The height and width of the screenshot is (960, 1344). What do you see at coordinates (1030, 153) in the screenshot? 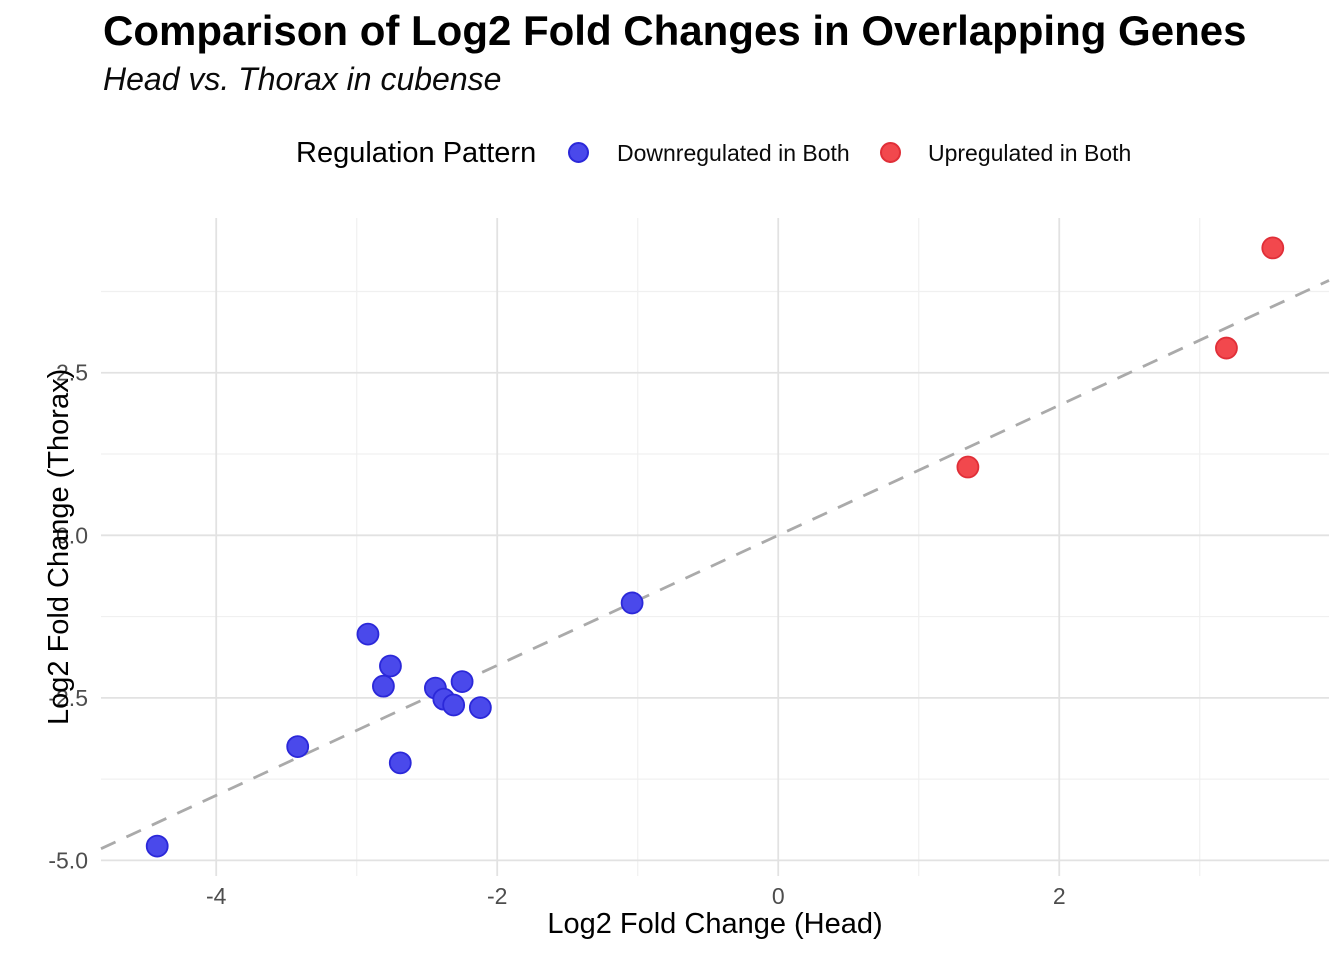
I see `legend-label-upregulated: Upregulated in Both` at bounding box center [1030, 153].